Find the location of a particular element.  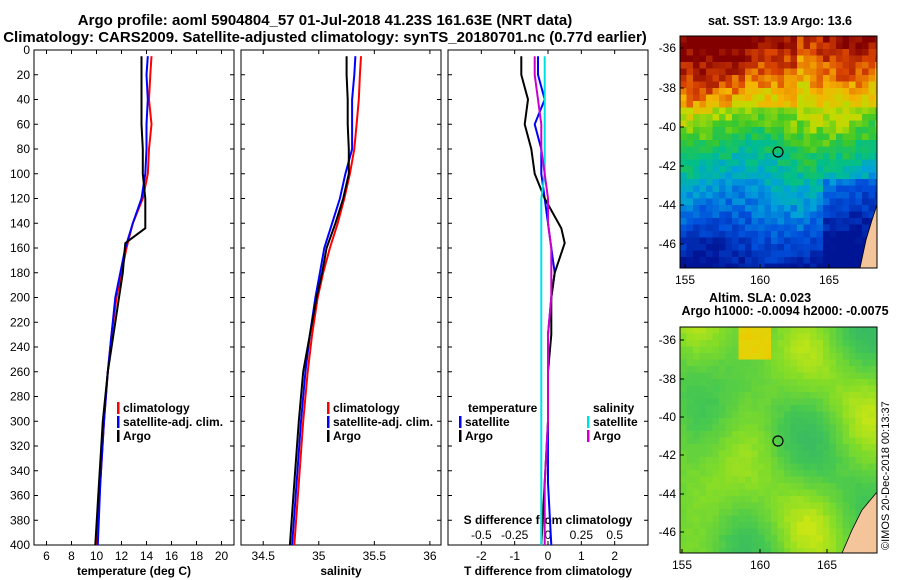

x2-tick-label: 0 is located at coordinates (548, 535).